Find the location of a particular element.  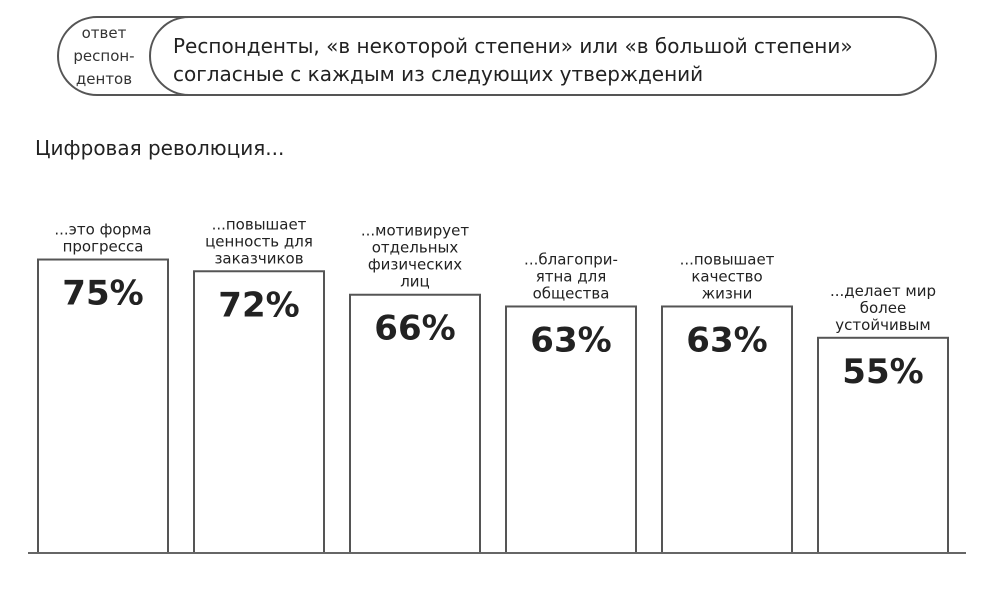

header-label-line: дентов is located at coordinates (104, 79).